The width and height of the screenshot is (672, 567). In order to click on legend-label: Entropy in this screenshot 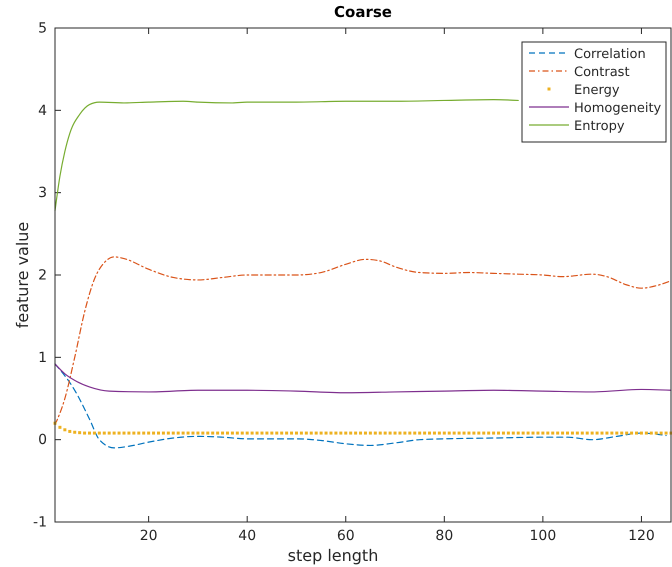, I will do `click(599, 126)`.